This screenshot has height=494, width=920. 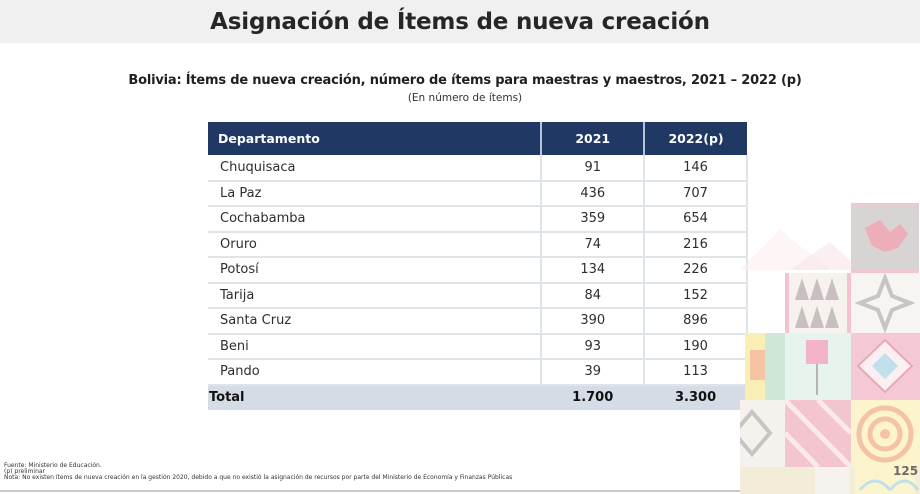 I want to click on table-row: Potosí 134 226, so click(x=478, y=270).